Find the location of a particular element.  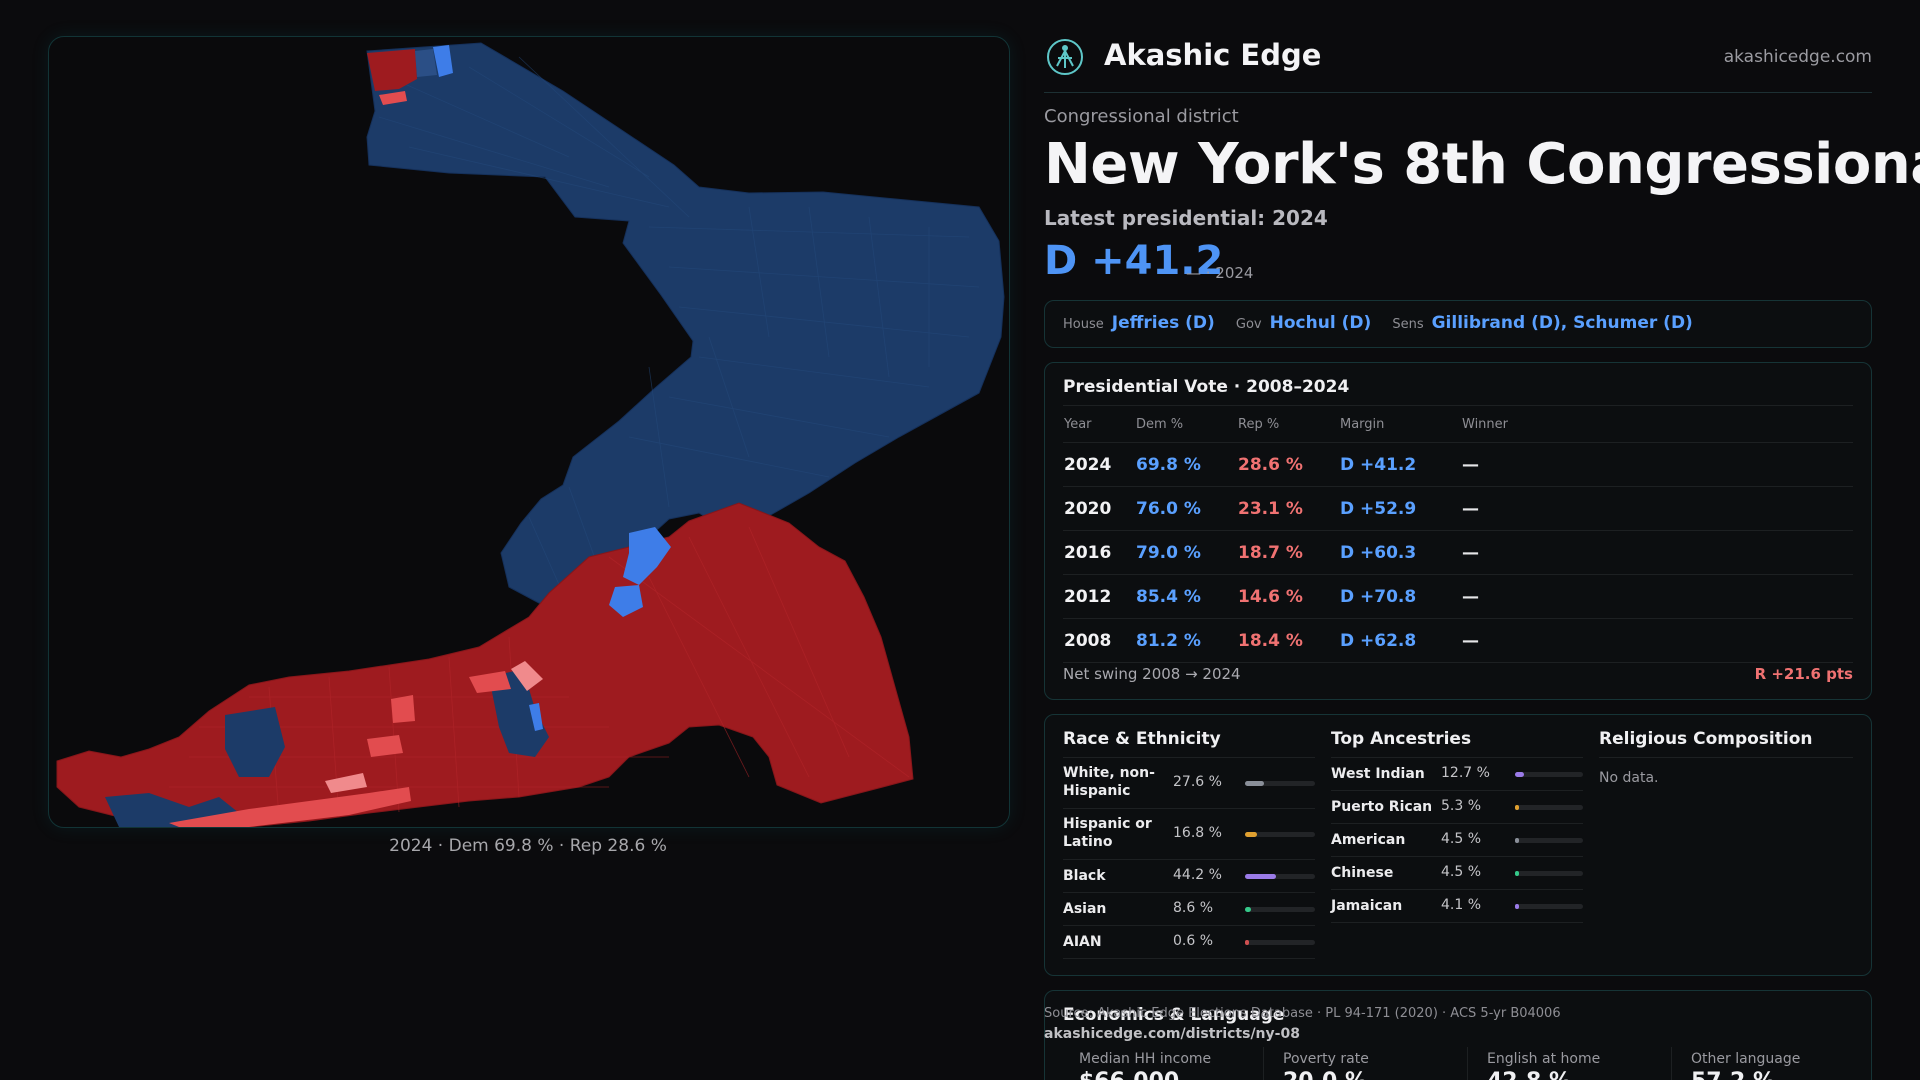

demographic-row: American 4.5 % is located at coordinates (1457, 840).